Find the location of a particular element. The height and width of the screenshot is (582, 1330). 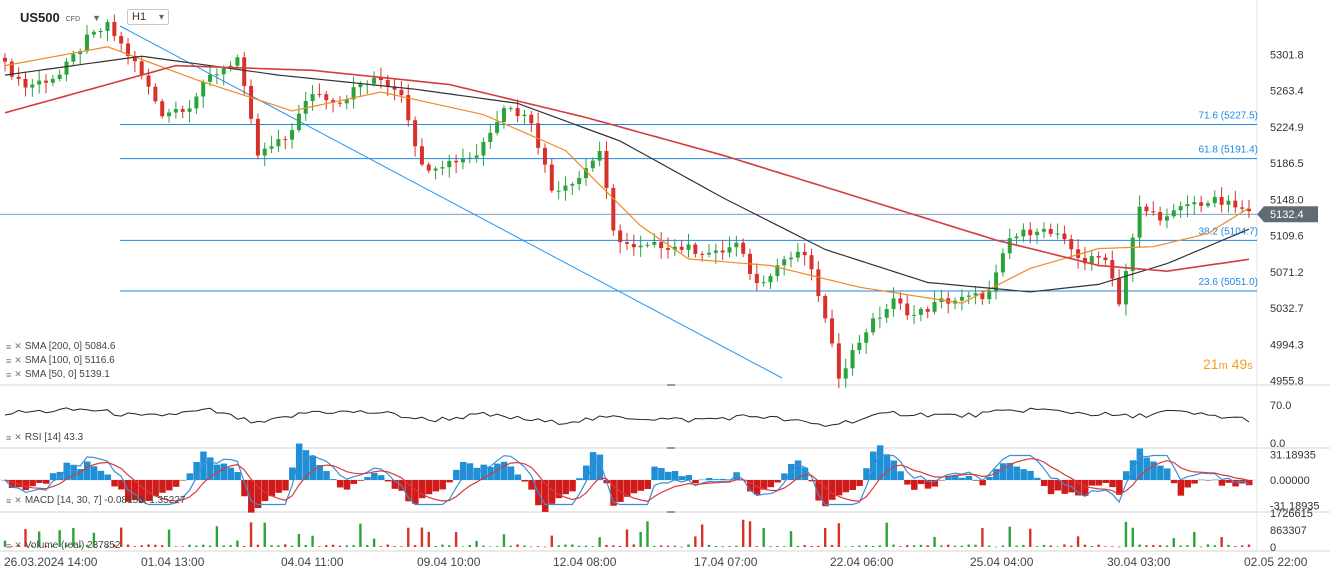

symbol-header: US500 CFD ▼ is located at coordinates (60, 17).